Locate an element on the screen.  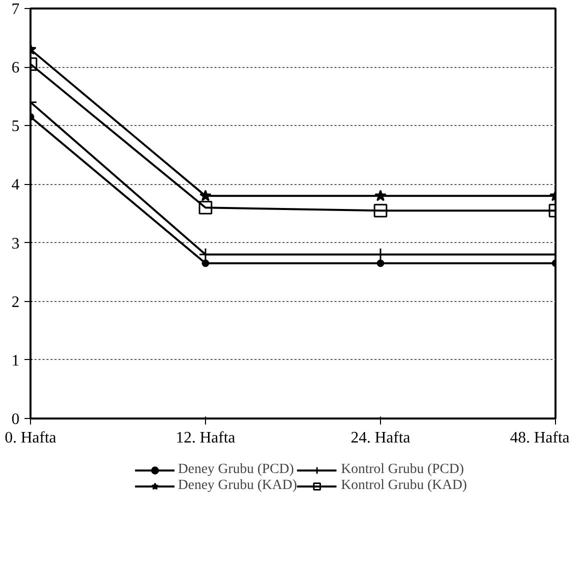
legend-label: Deney Grubu (PCD) is located at coordinates (236, 470).